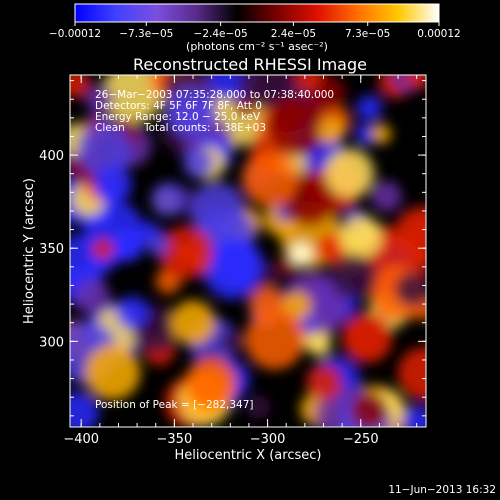 The width and height of the screenshot is (500, 500). I want to click on x-axis-label: Heliocentric X (arcsec), so click(248, 455).